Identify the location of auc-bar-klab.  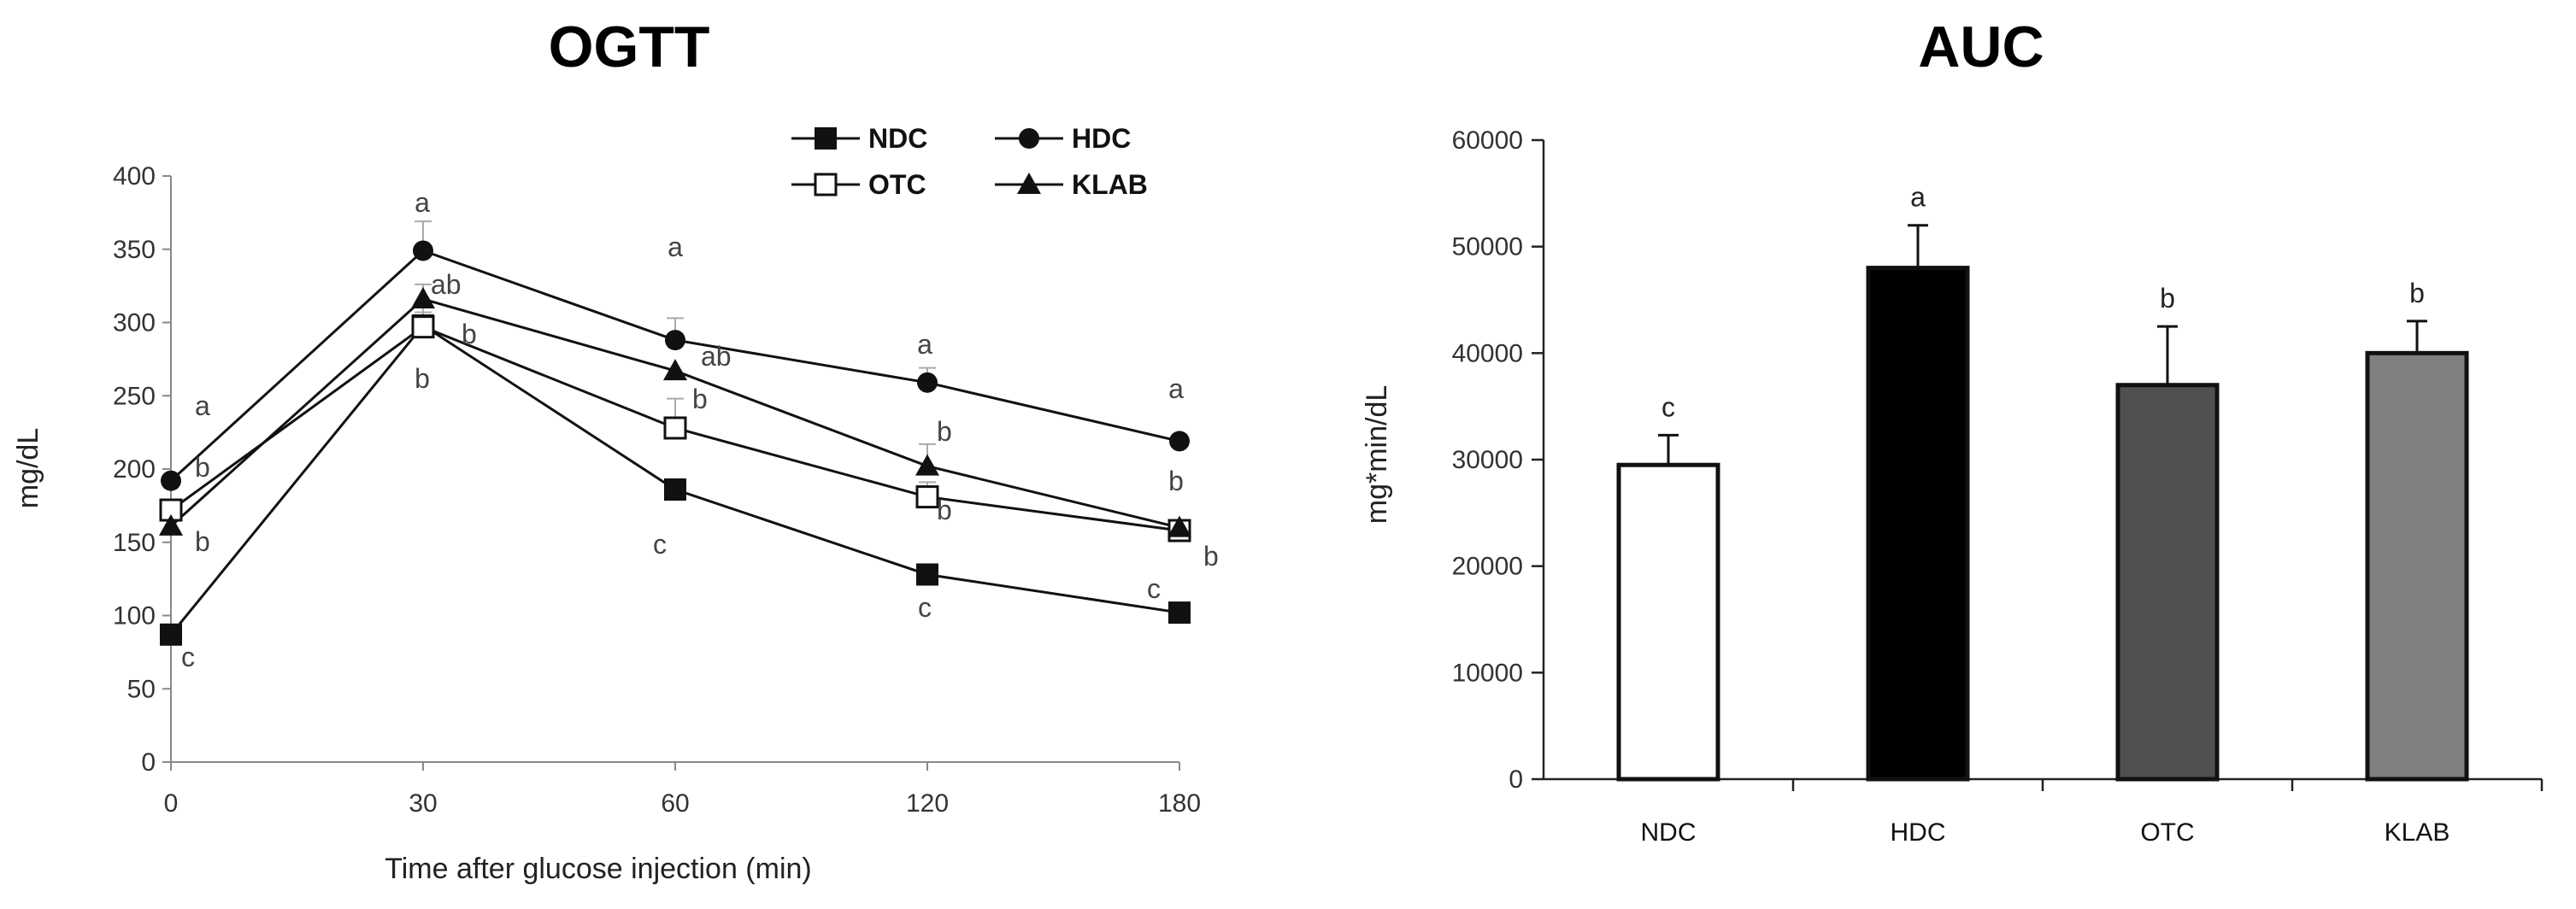
(2417, 566).